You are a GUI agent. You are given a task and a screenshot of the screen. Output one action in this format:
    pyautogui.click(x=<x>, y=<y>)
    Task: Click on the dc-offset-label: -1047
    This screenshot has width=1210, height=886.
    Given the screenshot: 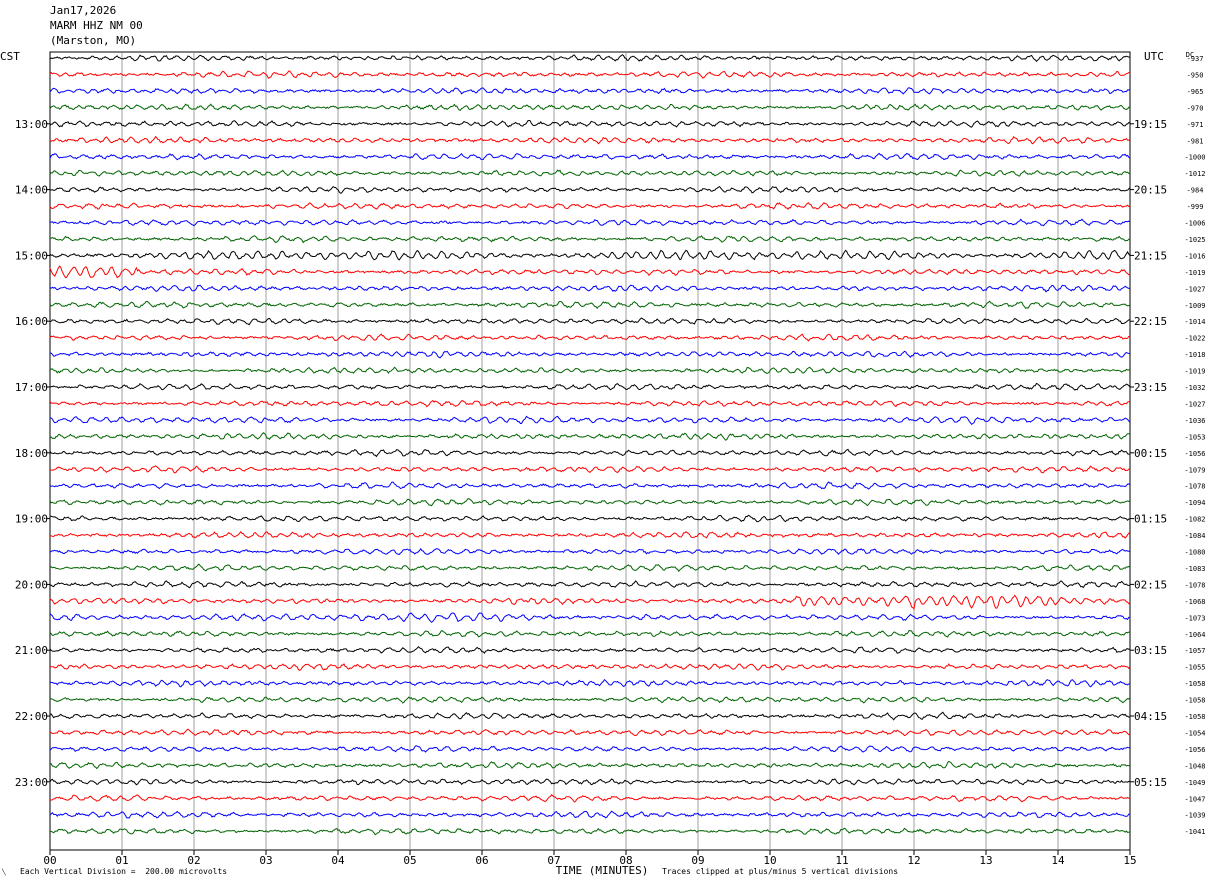 What is the action you would take?
    pyautogui.click(x=1194, y=799)
    